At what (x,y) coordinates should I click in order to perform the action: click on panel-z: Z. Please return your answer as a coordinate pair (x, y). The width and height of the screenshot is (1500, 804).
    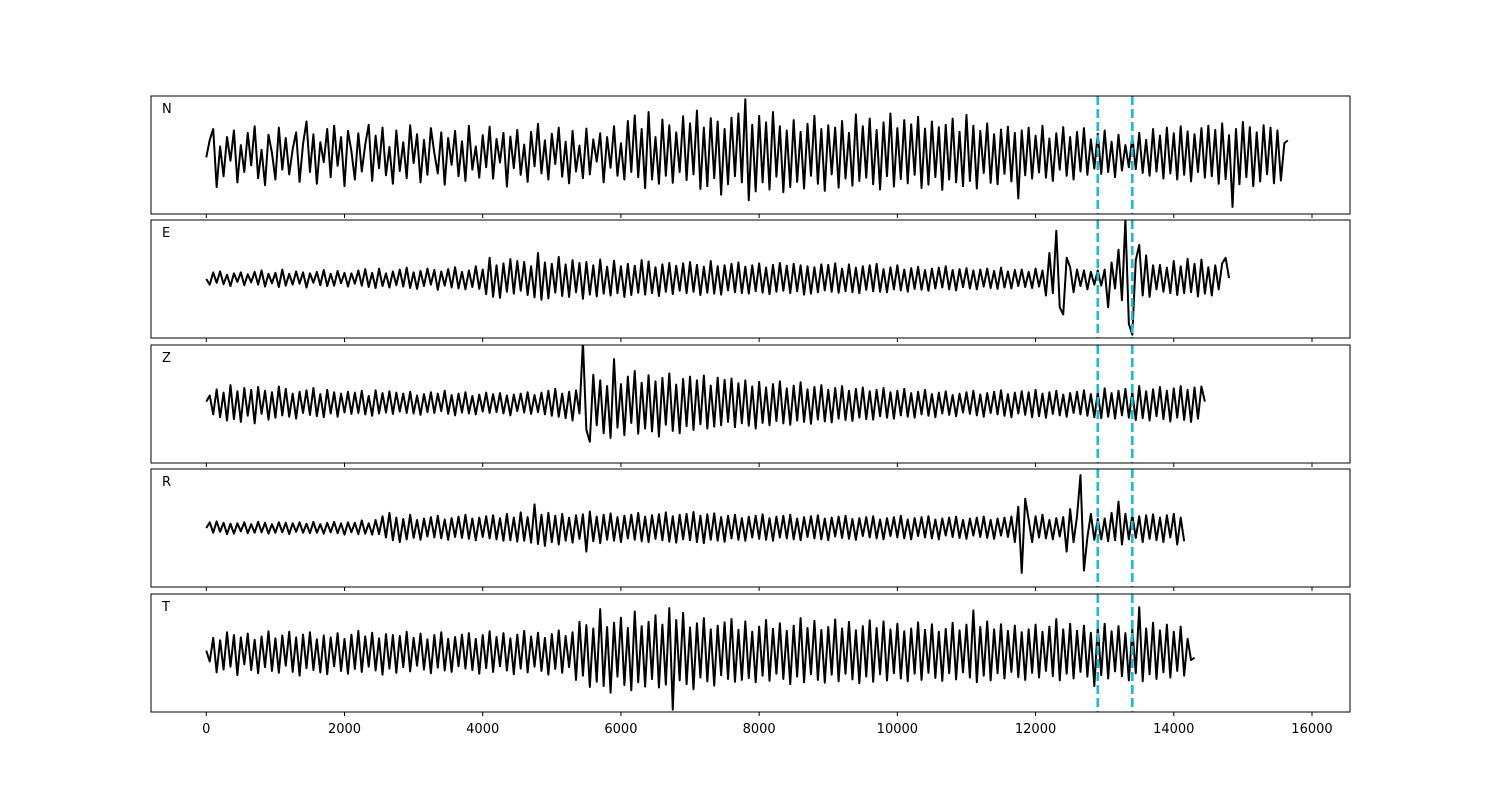
    Looking at the image, I should click on (750, 405).